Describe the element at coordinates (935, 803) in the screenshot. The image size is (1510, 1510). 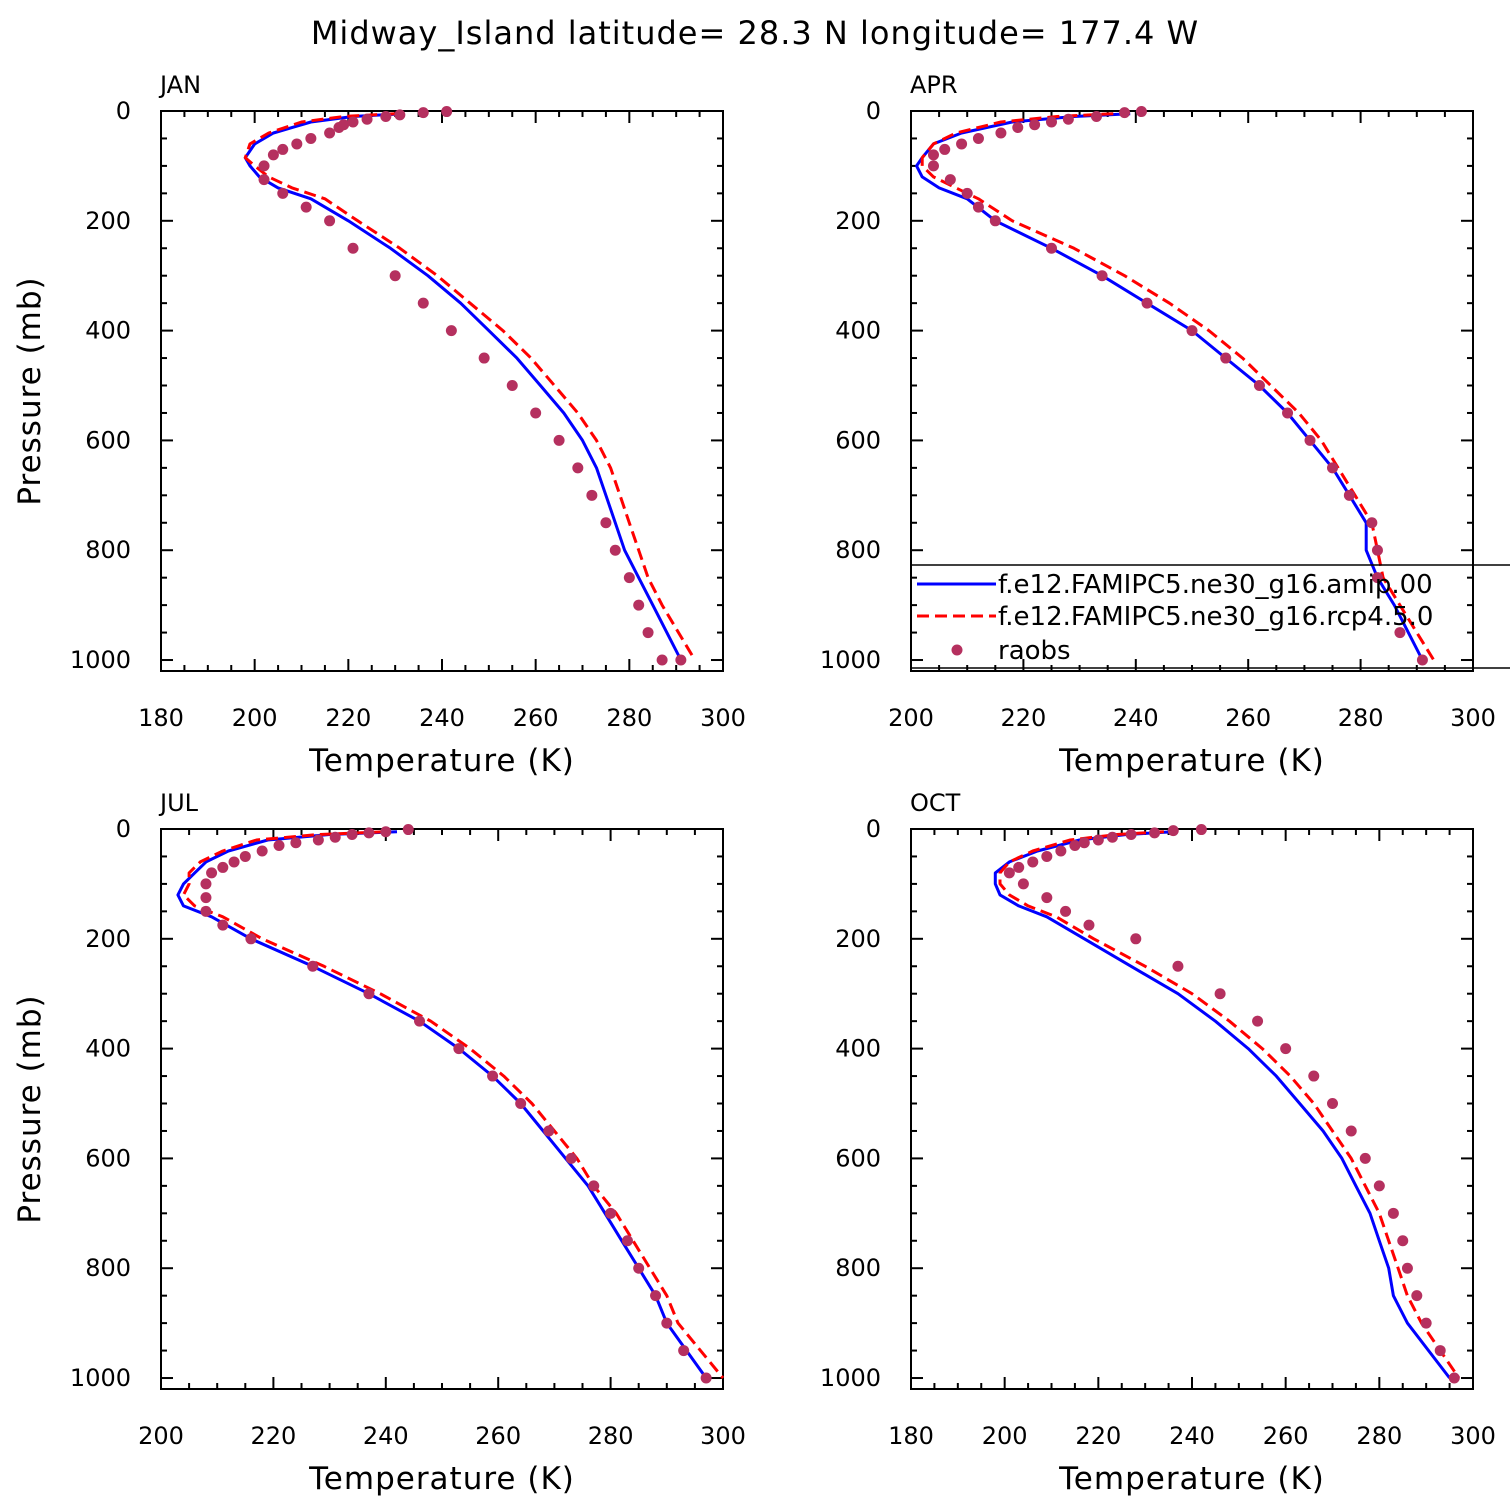
I see `panel-month-label: OCT` at that location.